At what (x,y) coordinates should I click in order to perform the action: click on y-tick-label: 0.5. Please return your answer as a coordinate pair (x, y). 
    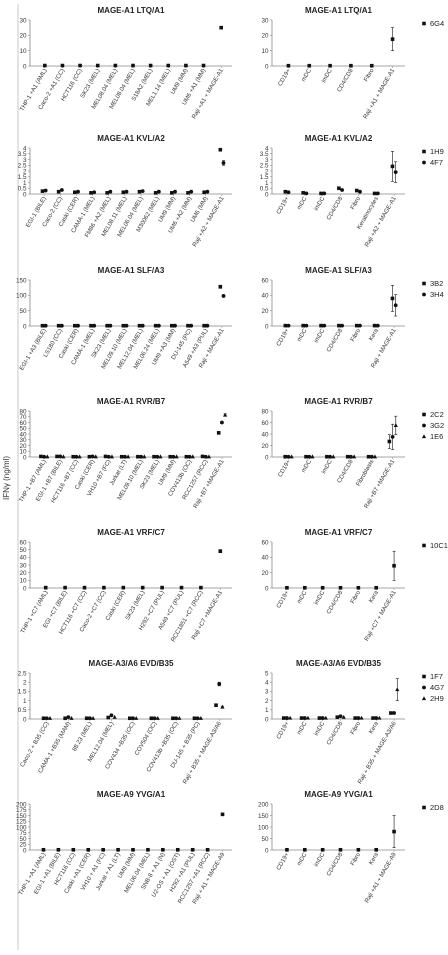
    Looking at the image, I should click on (22, 710).